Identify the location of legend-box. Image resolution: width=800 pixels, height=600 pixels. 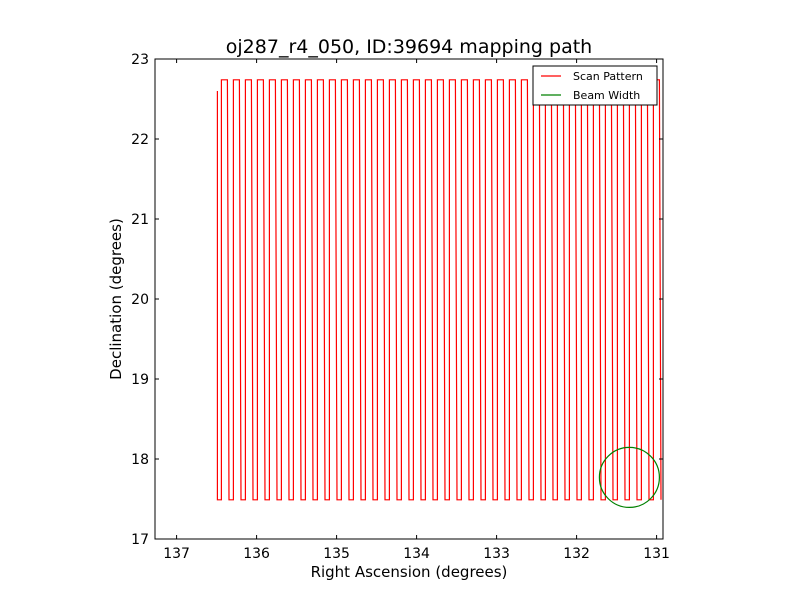
(595, 85).